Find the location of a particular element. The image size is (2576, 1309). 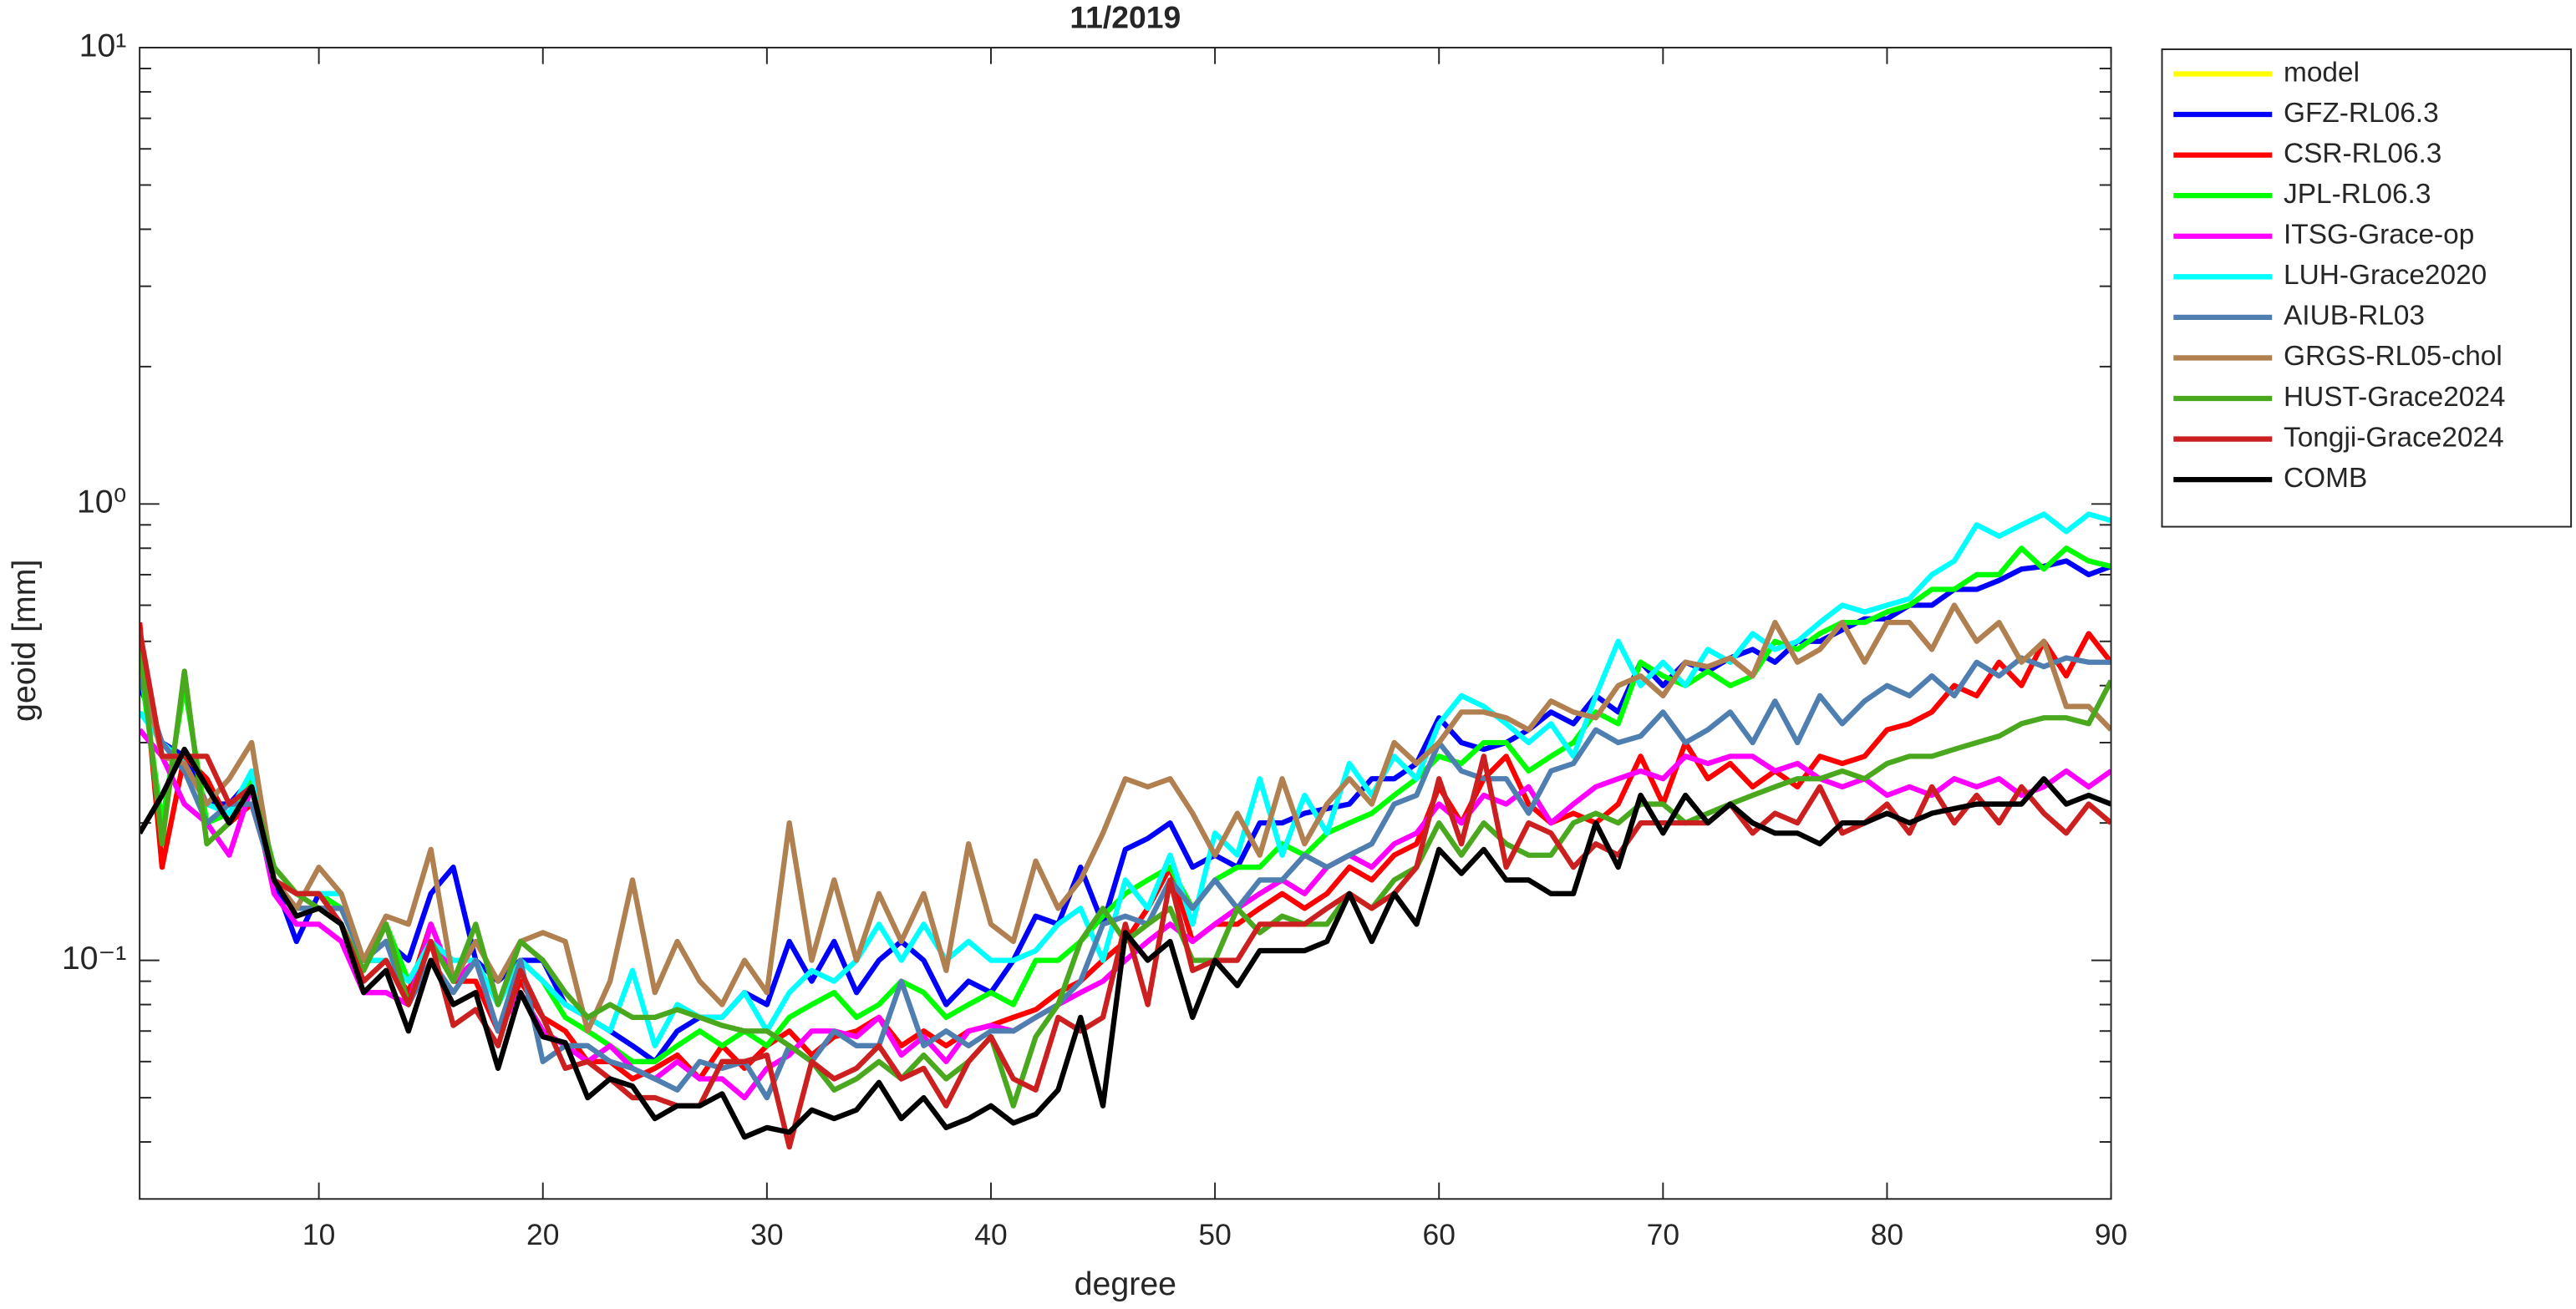

x-tick-label: 30 is located at coordinates (766, 1235).